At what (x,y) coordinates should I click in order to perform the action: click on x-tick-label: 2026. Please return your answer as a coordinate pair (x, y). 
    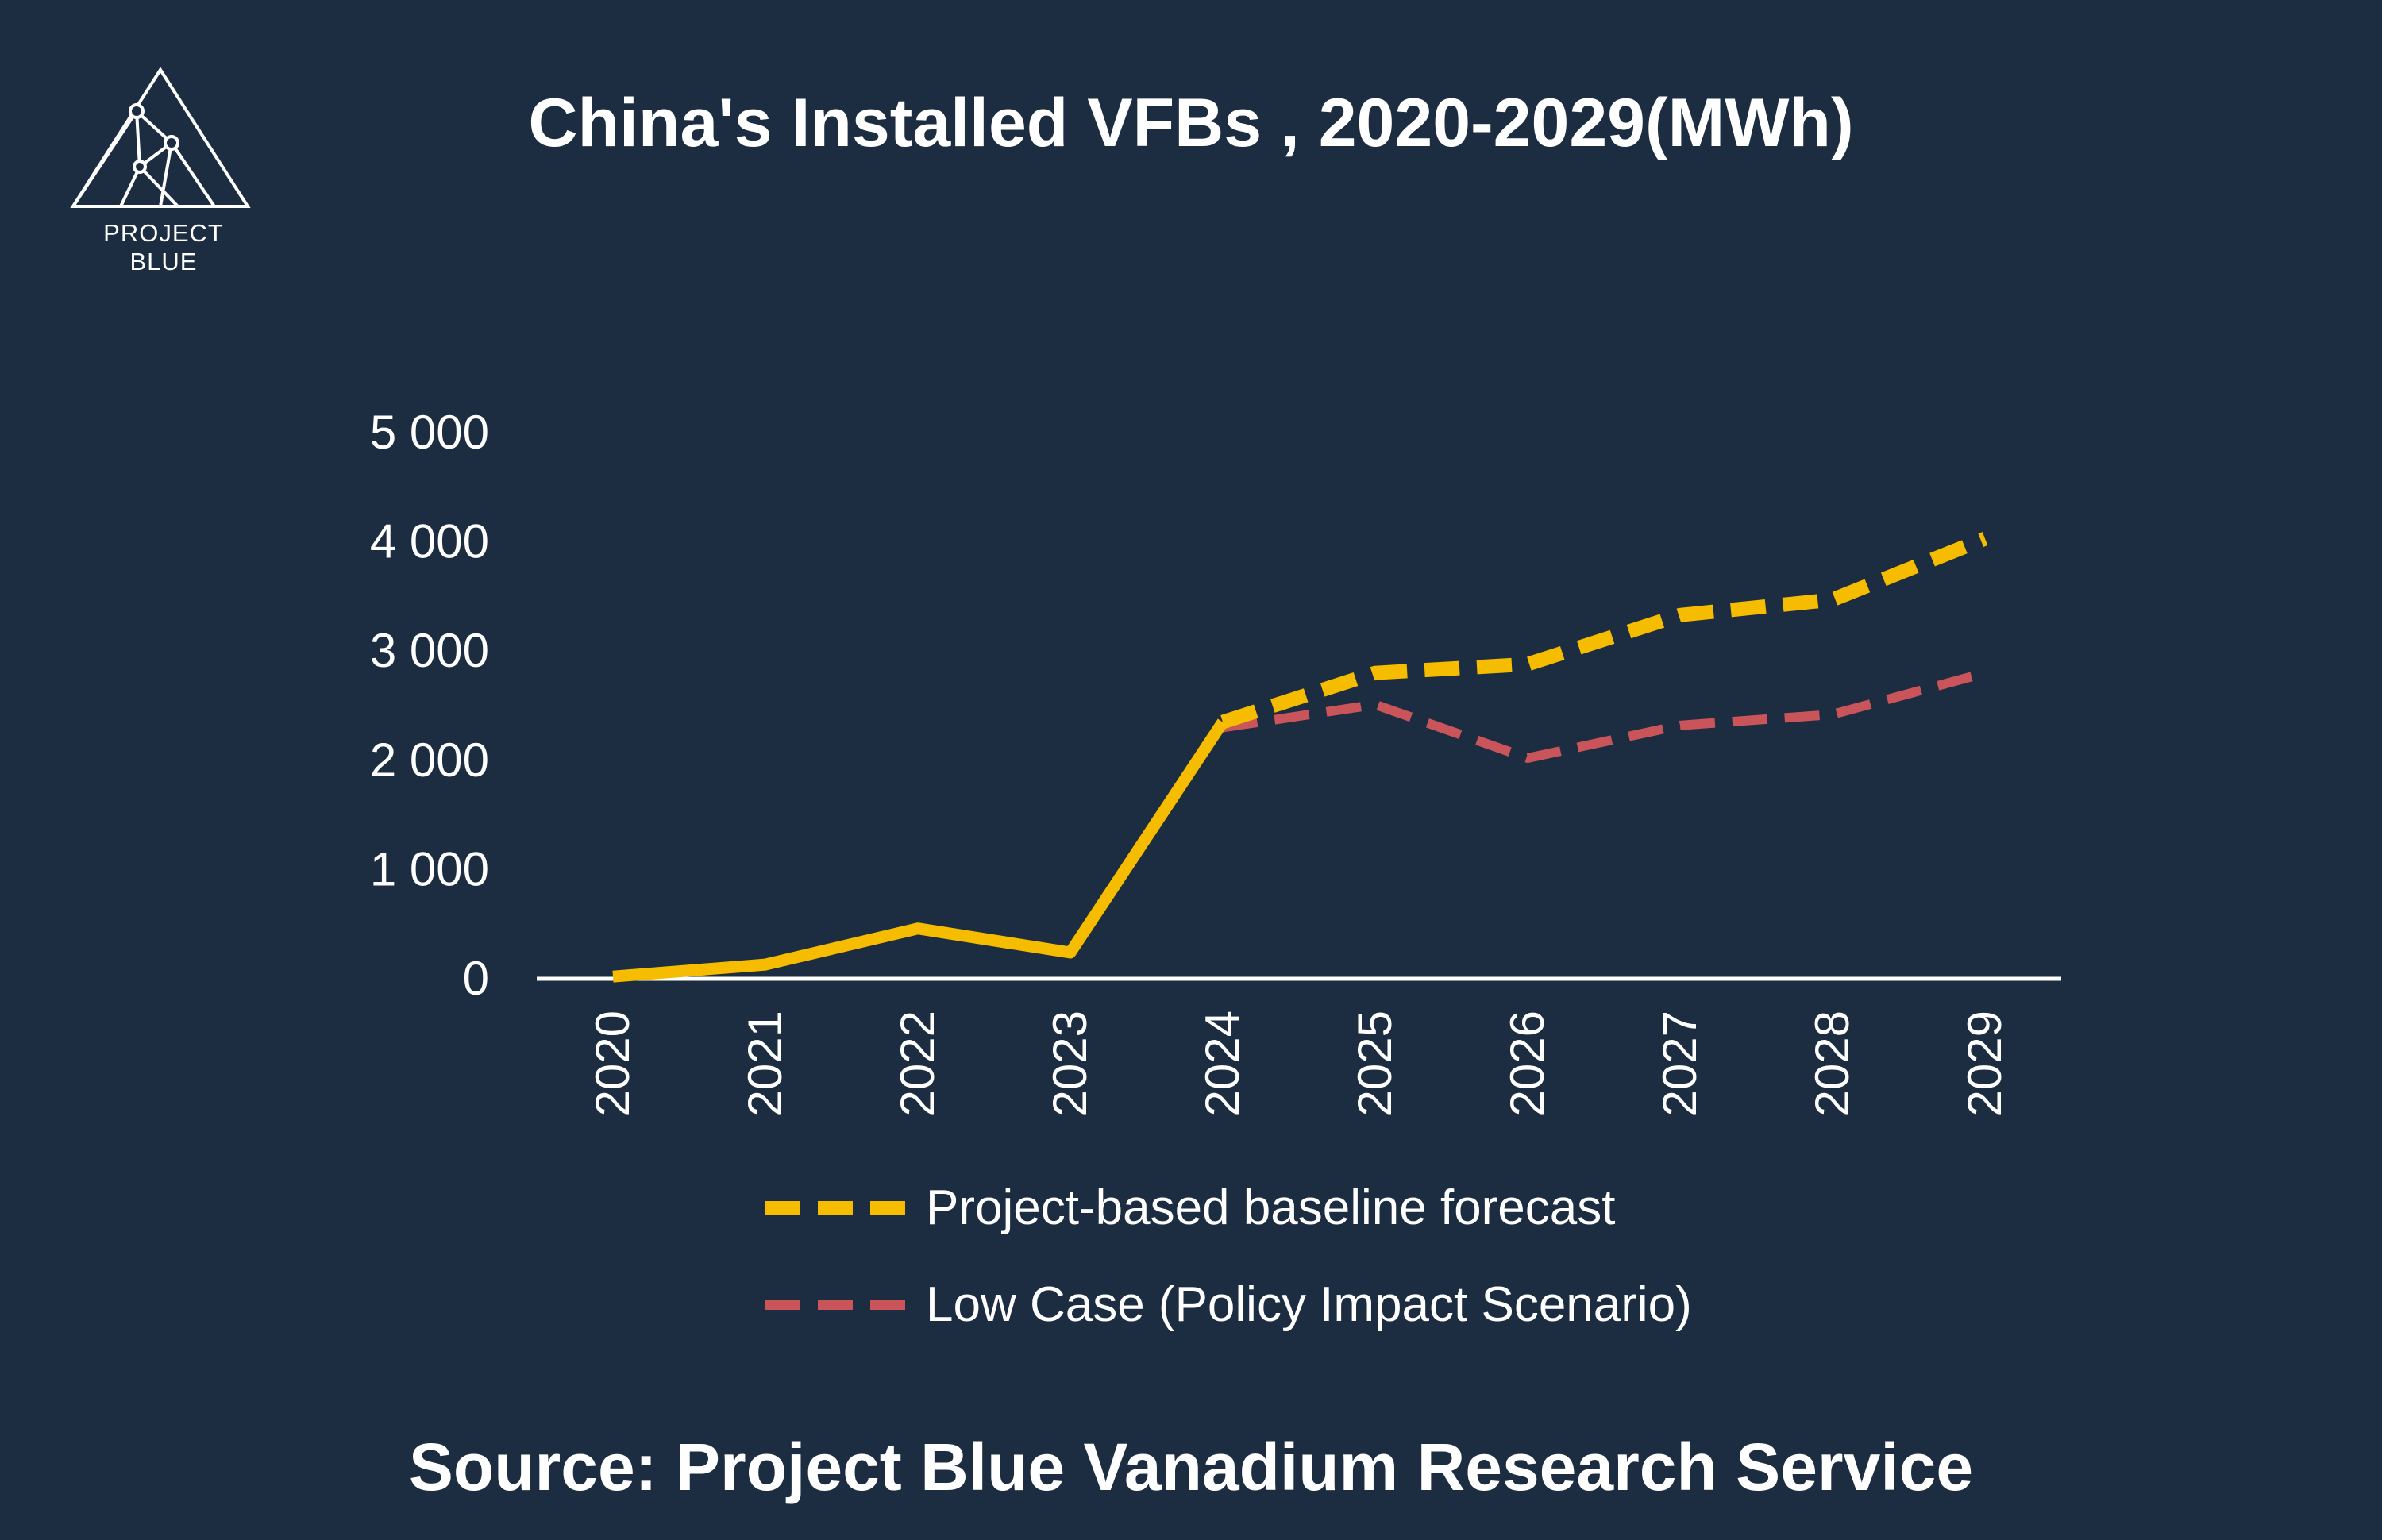
    Looking at the image, I should click on (1527, 1063).